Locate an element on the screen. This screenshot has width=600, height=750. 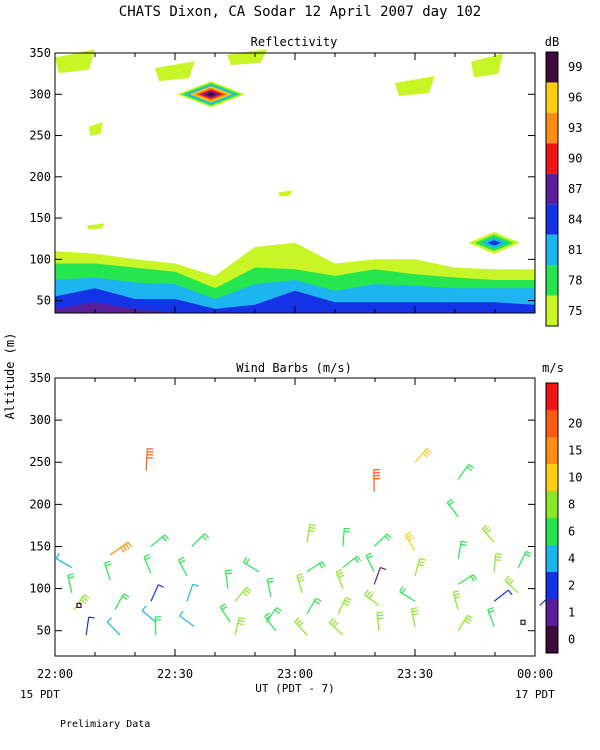
y-tick-label: 150 is located at coordinates (40, 546).